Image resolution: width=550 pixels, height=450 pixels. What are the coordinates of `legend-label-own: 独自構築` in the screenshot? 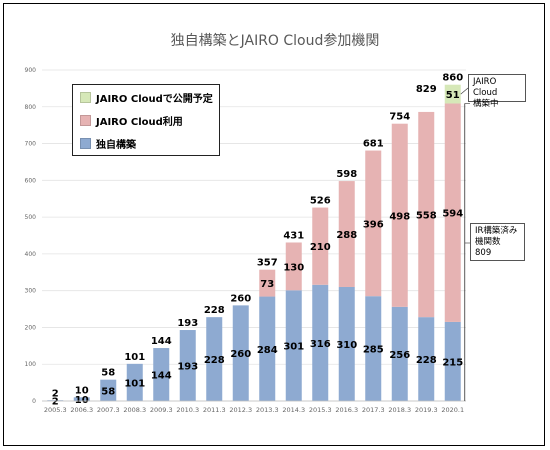 It's located at (116, 145).